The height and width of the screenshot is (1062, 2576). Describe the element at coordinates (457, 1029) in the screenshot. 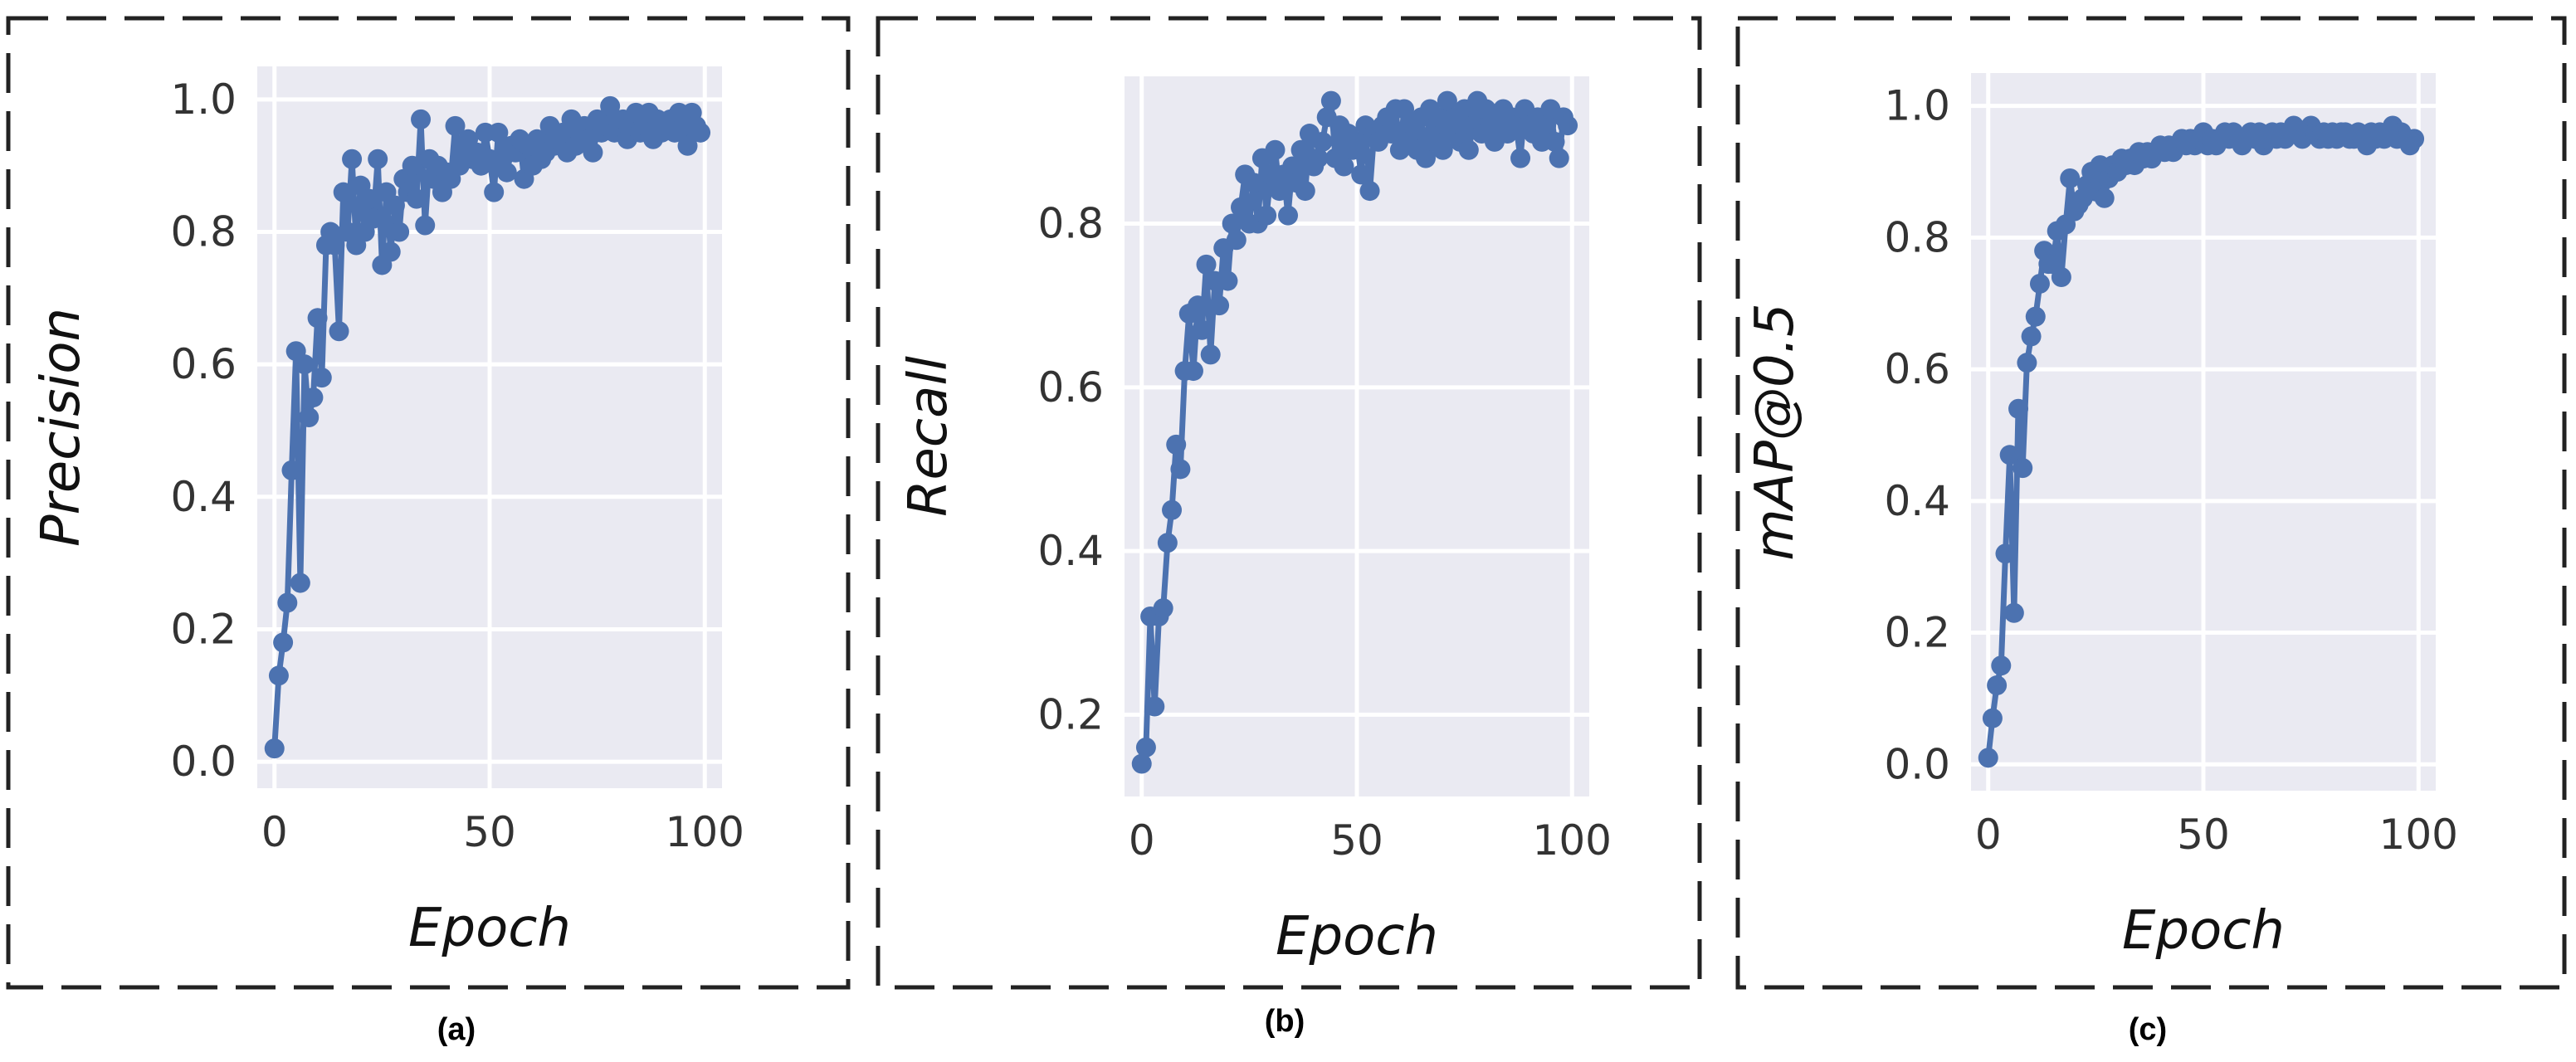

I see `panel-a-caption: (a)` at that location.